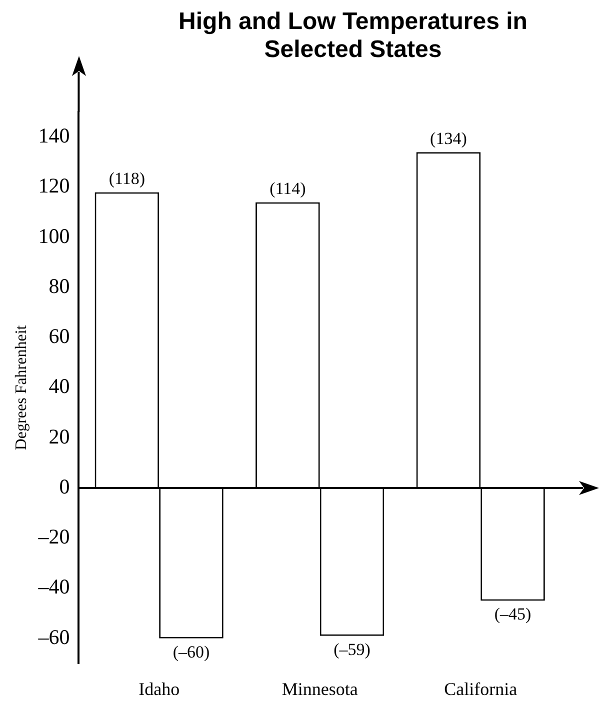  What do you see at coordinates (59, 286) in the screenshot?
I see `y-tick-label: 80` at bounding box center [59, 286].